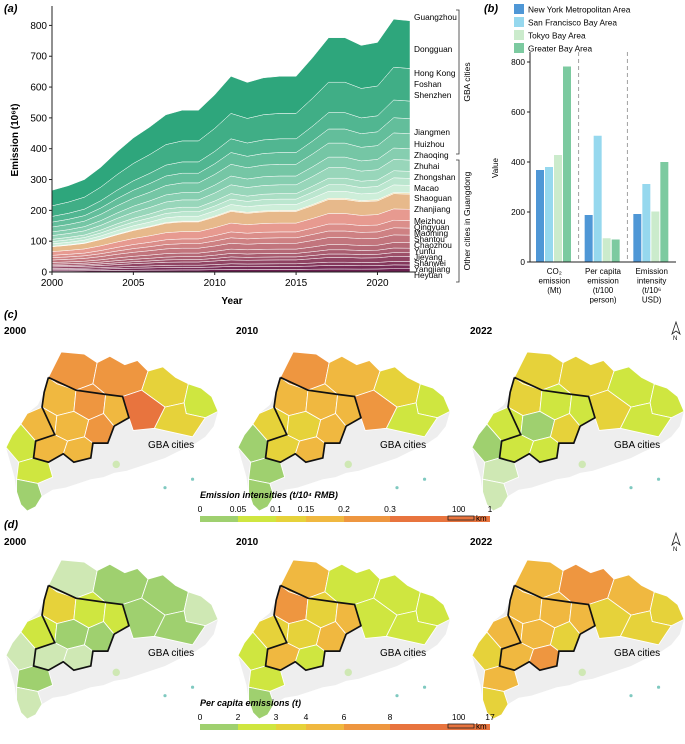 This screenshot has width=685, height=744. I want to click on map-year-label: 2000, so click(15, 542).